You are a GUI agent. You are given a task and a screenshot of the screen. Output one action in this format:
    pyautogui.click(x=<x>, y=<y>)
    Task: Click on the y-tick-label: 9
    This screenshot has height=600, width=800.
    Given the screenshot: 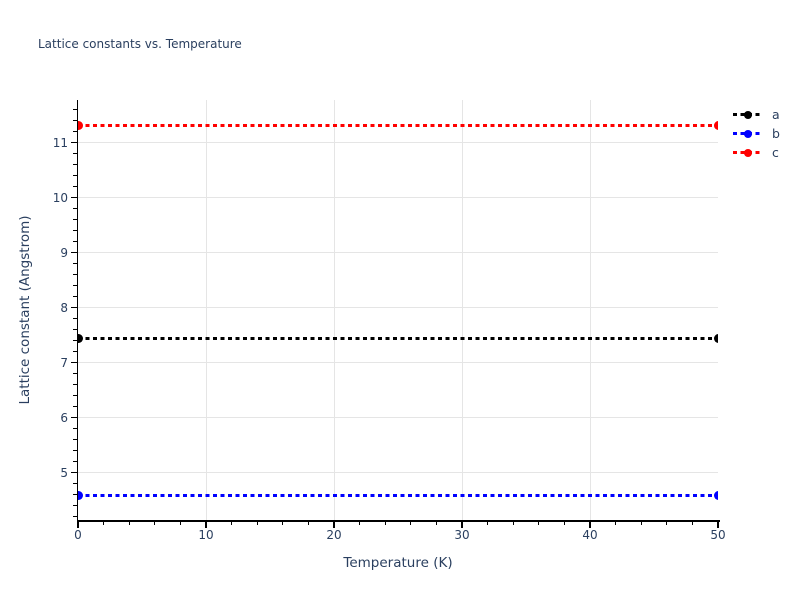 What is the action you would take?
    pyautogui.click(x=64, y=252)
    